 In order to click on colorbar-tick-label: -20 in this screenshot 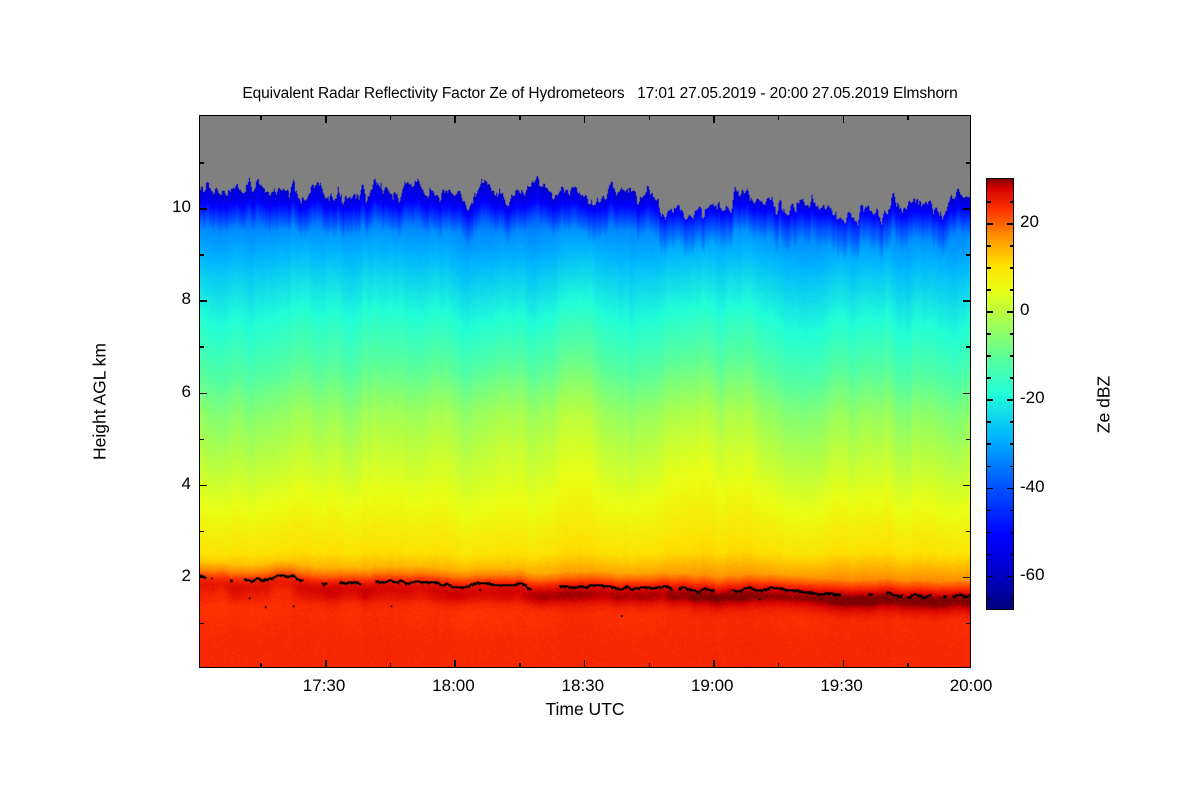, I will do `click(1032, 398)`.